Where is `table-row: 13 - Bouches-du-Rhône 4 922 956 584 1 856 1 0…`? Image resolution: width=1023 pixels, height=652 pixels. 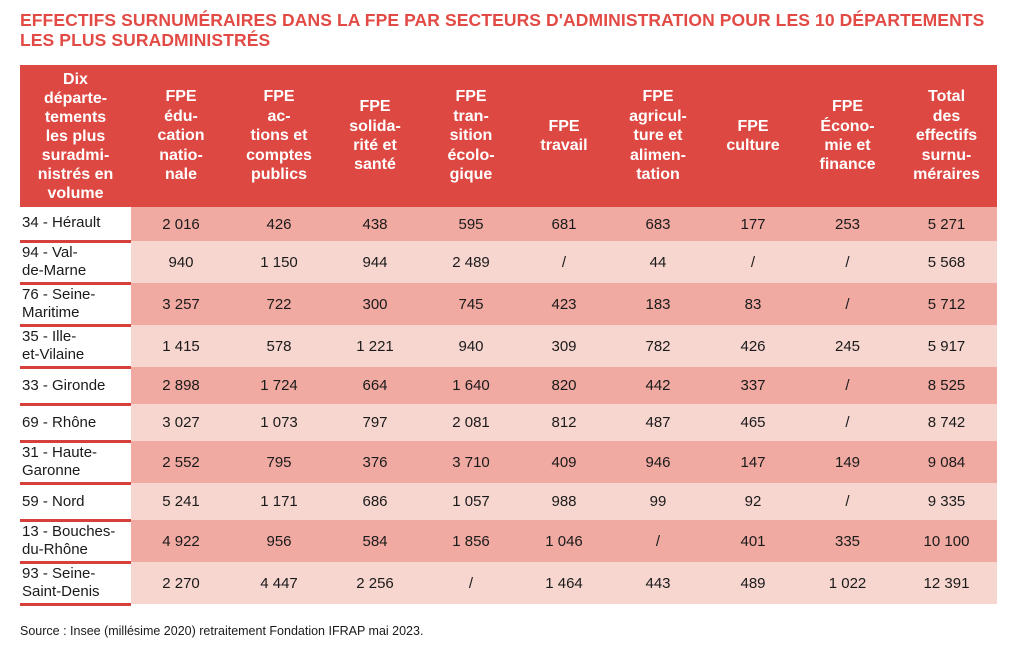
table-row: 13 - Bouches-du-Rhône 4 922 956 584 1 856 1 0… is located at coordinates (508, 542).